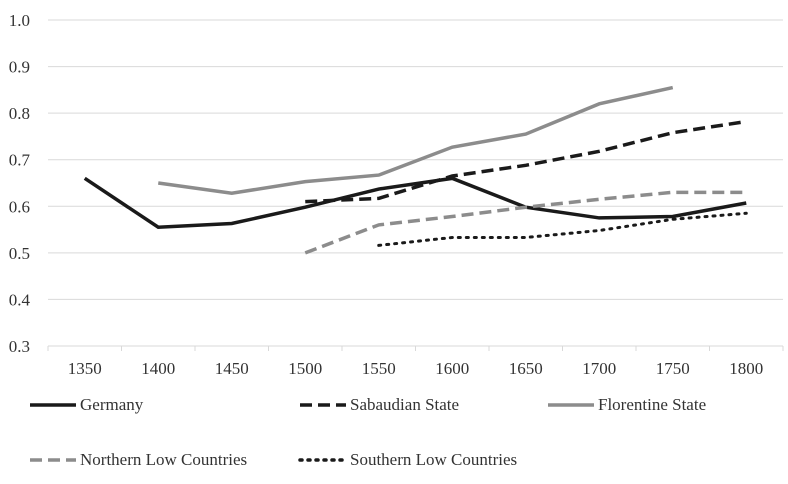 This screenshot has height=484, width=788. Describe the element at coordinates (158, 368) in the screenshot. I see `x-tick-label: 1400` at that location.